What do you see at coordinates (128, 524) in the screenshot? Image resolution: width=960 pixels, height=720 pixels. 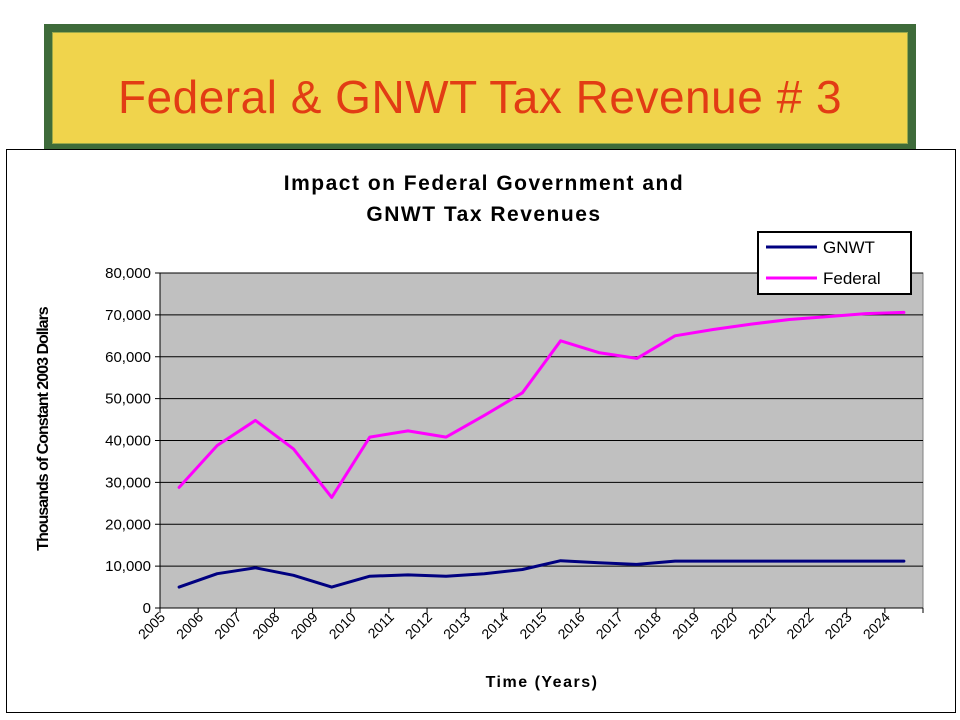 I see `y-tick-label: 20,000` at bounding box center [128, 524].